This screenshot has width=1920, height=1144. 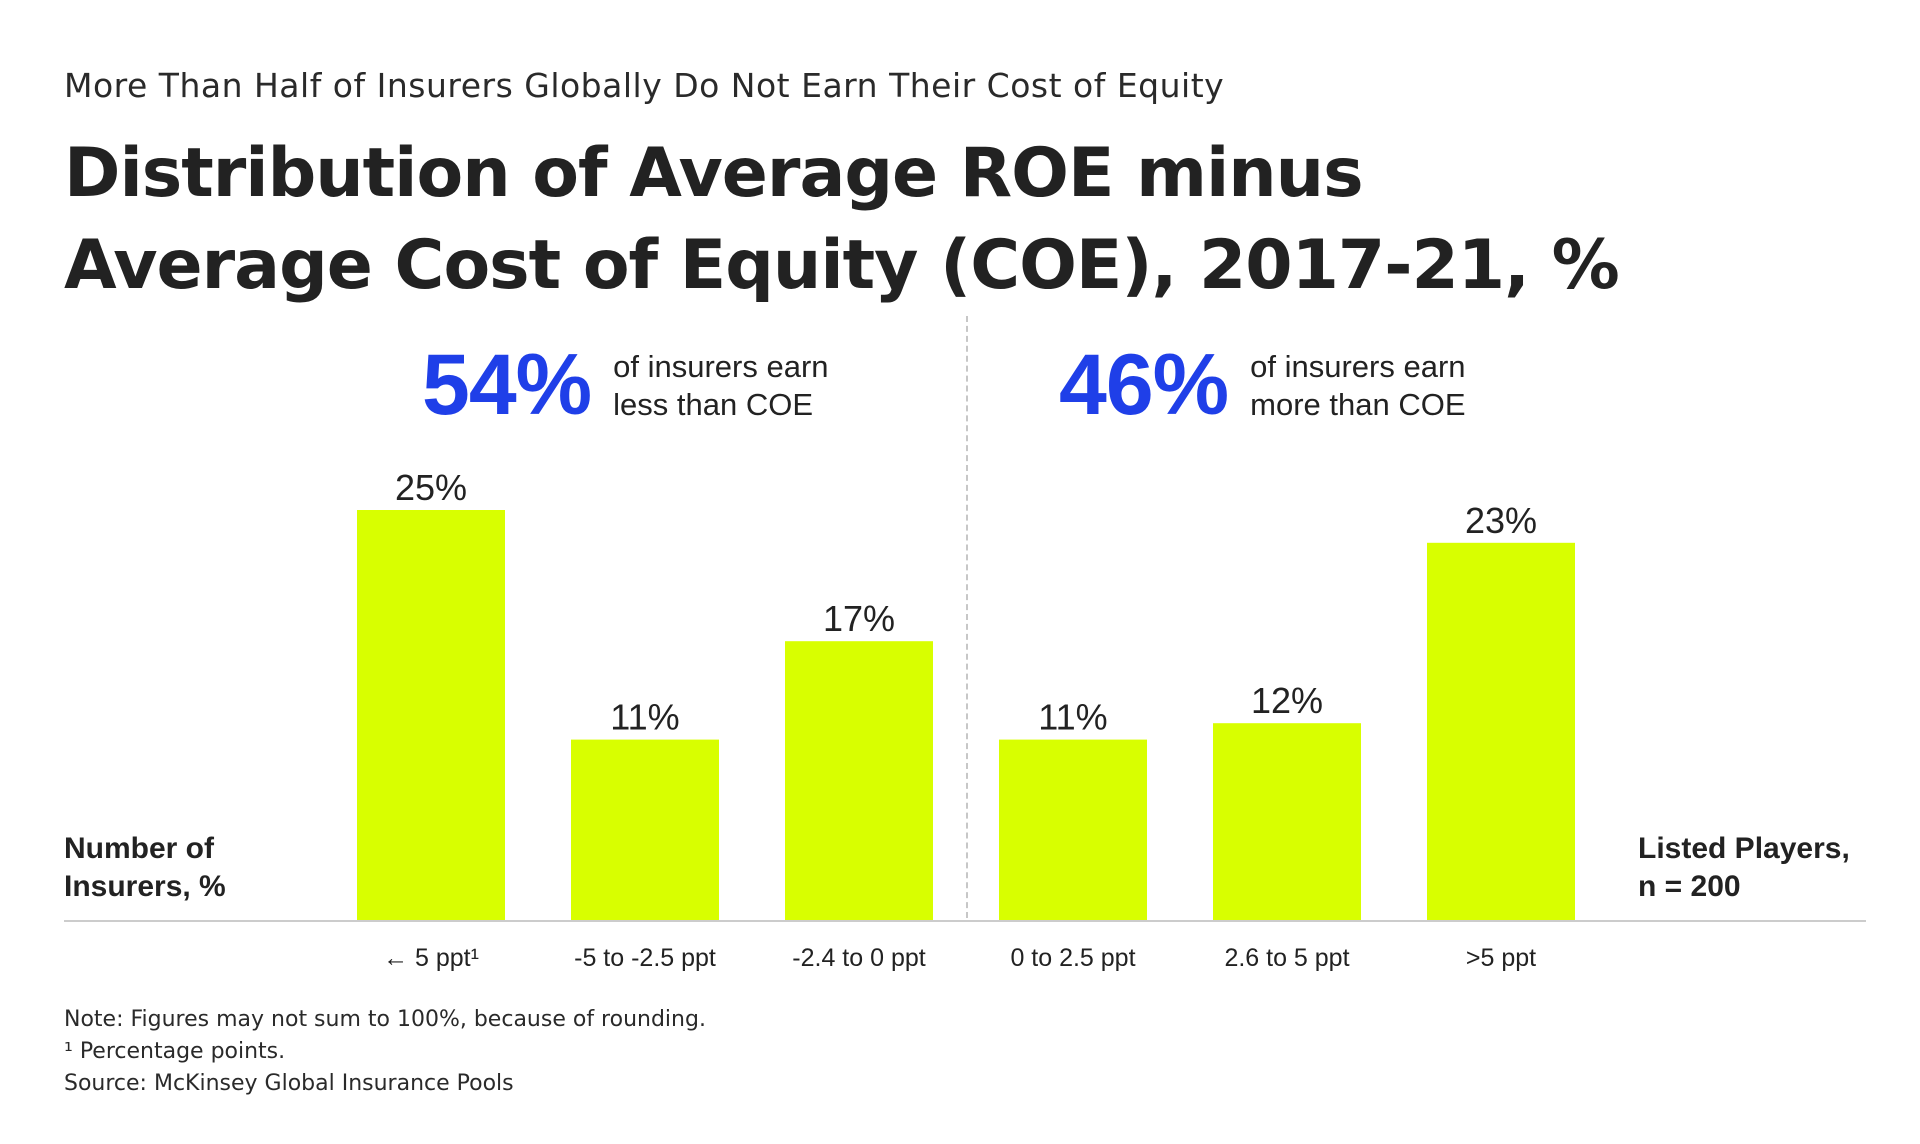 I want to click on y-axis-label: Number of Insurers, %, so click(x=145, y=868).